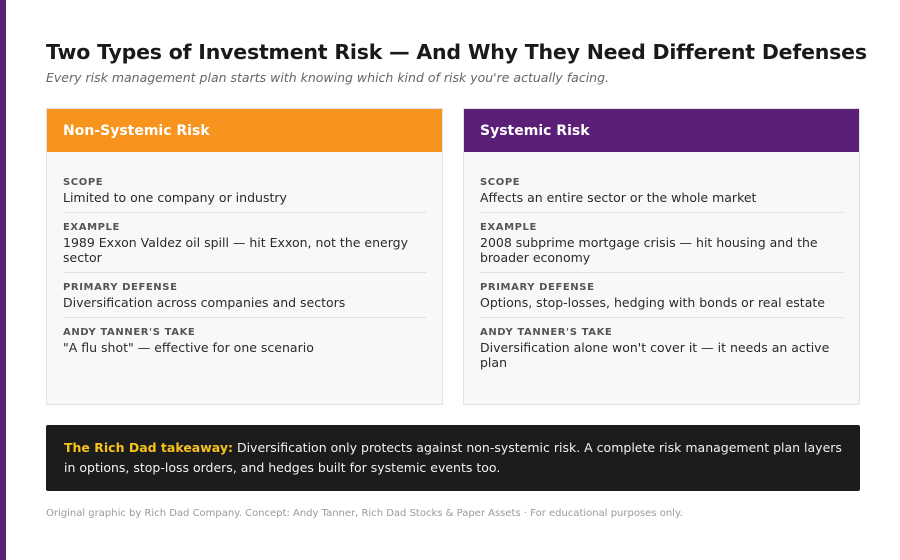 Image resolution: width=900 pixels, height=560 pixels. What do you see at coordinates (244, 130) in the screenshot?
I see `card-header: Non-Systemic Risk` at bounding box center [244, 130].